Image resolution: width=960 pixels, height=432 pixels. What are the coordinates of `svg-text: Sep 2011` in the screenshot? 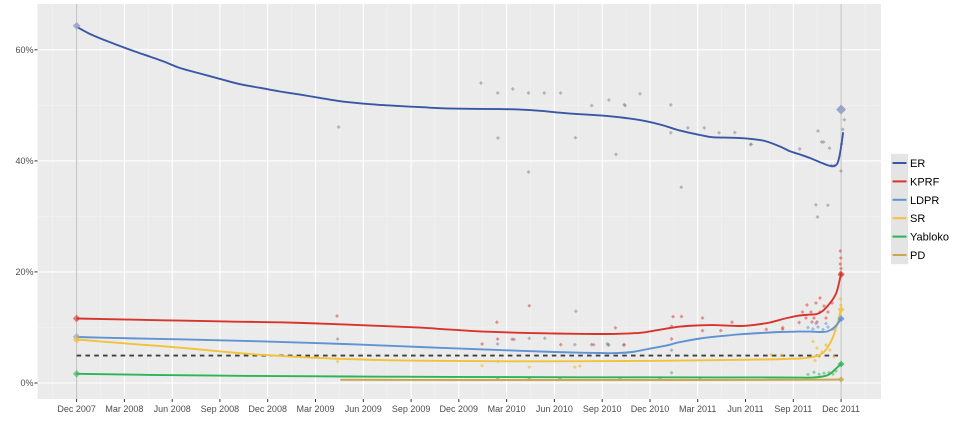 It's located at (793, 409).